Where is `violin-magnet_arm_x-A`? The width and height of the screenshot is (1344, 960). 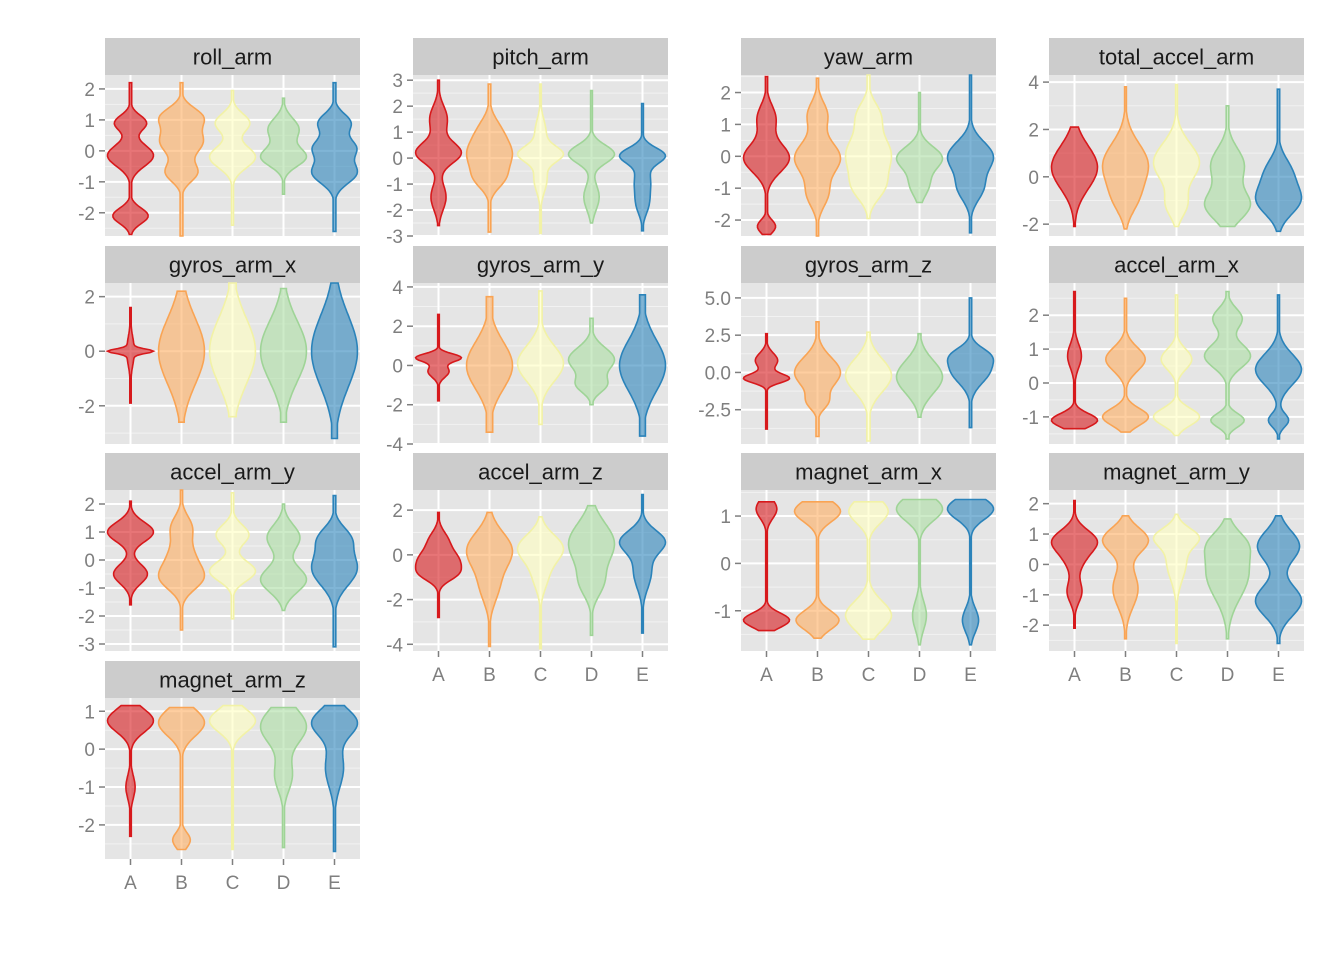
violin-magnet_arm_x-A is located at coordinates (766, 566).